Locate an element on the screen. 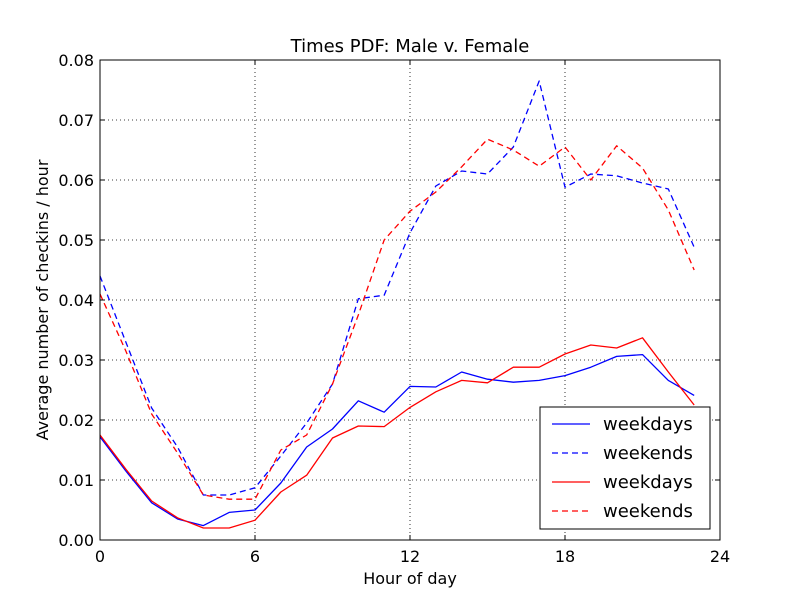 The image size is (800, 600). x-axis-label: Hour of day is located at coordinates (410, 578).